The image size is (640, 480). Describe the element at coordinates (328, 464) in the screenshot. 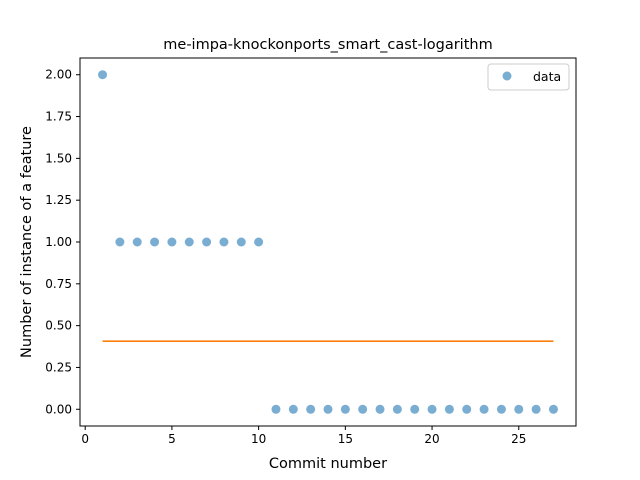

I see `x-axis-label: Commit number` at that location.